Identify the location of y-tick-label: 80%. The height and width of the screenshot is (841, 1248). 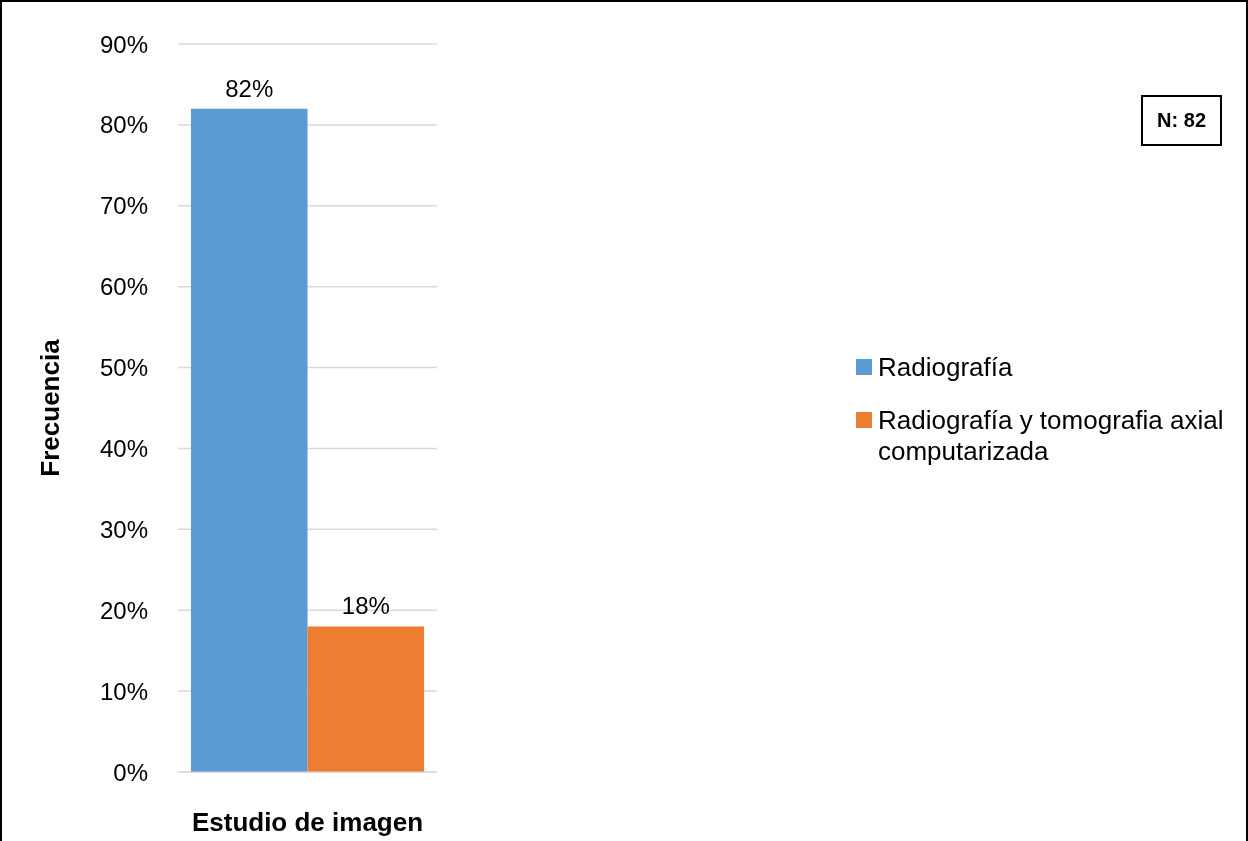
(123, 125).